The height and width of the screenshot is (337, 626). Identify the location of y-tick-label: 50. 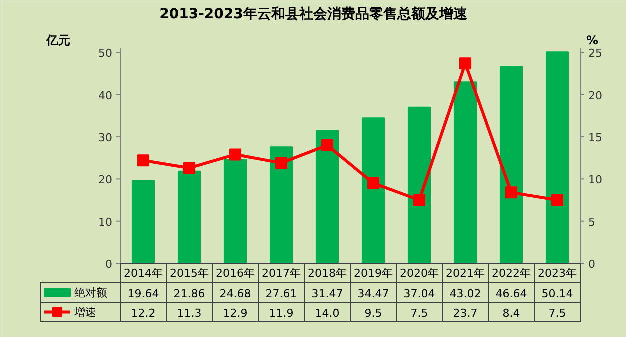
(105, 53).